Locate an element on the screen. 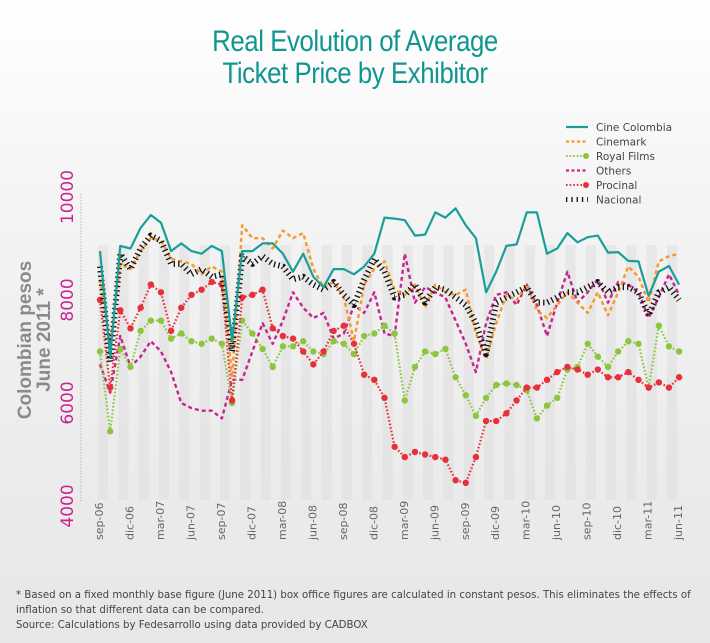 This screenshot has width=710, height=643. legend-item: Nacional is located at coordinates (603, 201).